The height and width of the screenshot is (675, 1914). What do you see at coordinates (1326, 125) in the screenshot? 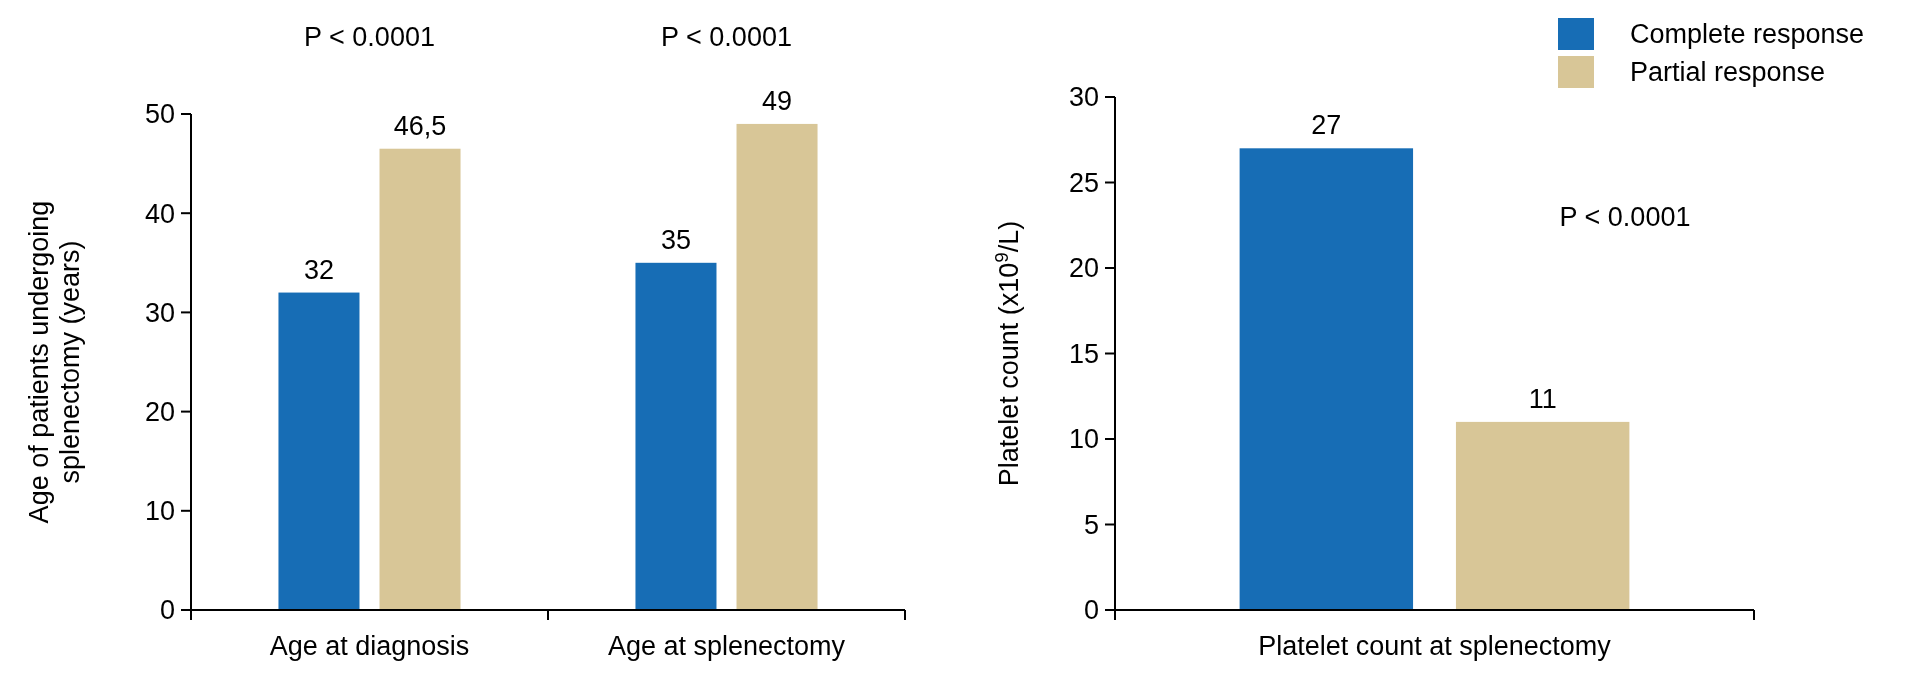
I see `data-label: 27` at bounding box center [1326, 125].